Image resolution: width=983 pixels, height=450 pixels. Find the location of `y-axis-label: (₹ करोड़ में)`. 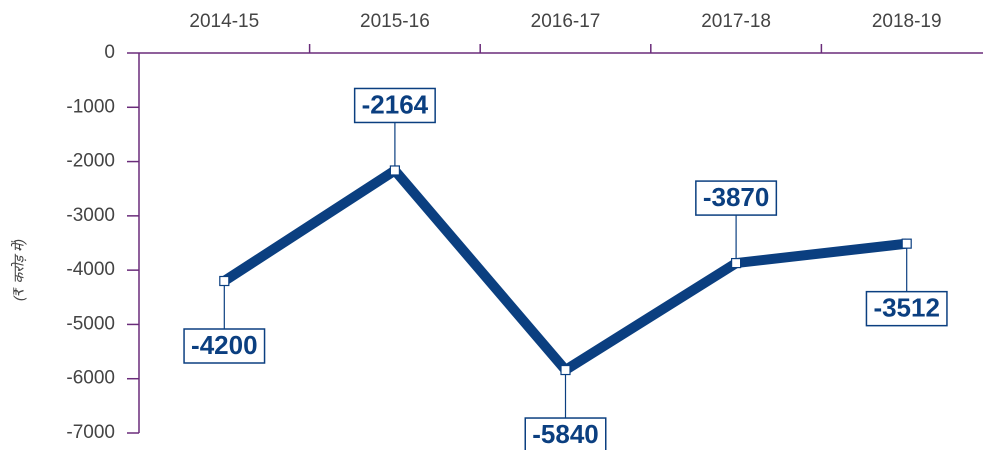

y-axis-label: (₹ करोड़ में) is located at coordinates (19, 270).